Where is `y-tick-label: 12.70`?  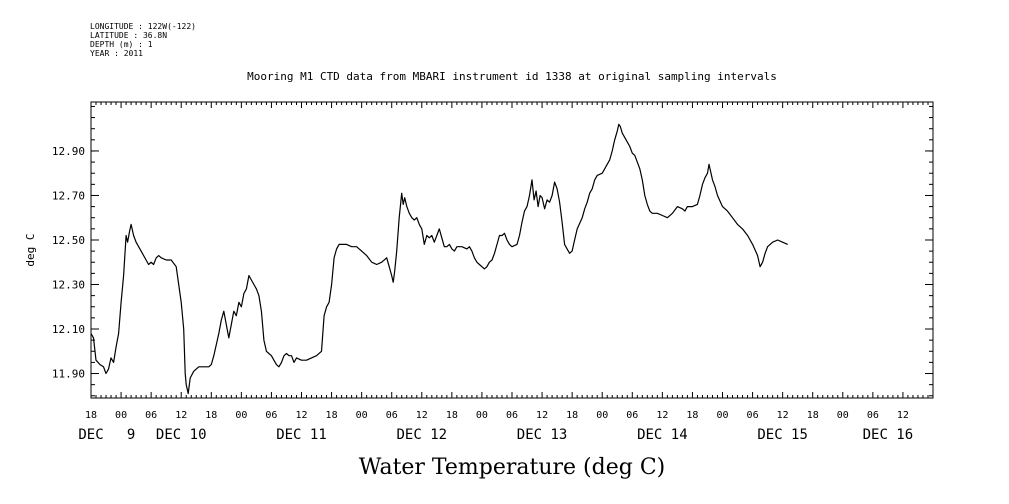
y-tick-label: 12.70 is located at coordinates (68, 195).